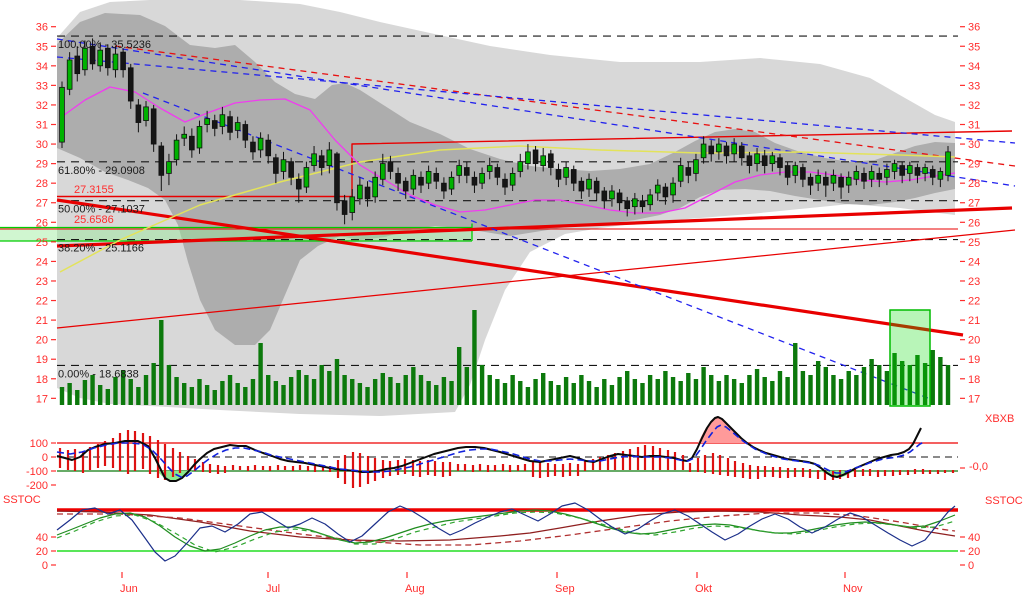  Describe the element at coordinates (42, 145) in the screenshot. I see `price-tick-left: 30` at that location.